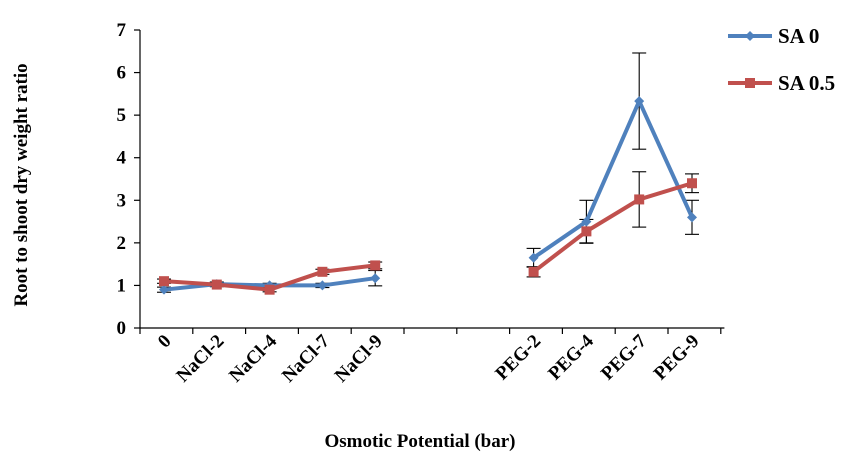 The image size is (860, 458). What do you see at coordinates (518, 358) in the screenshot?
I see `x-tick-label: PEG-2` at bounding box center [518, 358].